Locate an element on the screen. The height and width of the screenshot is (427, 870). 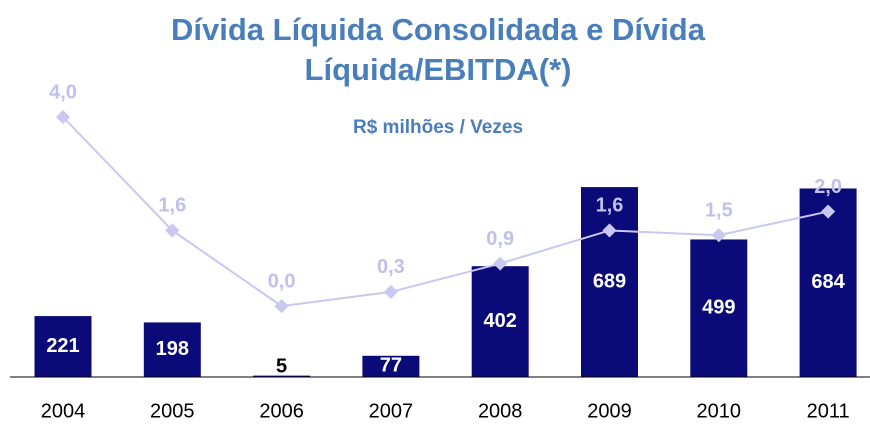
x-tick-label: 2004 is located at coordinates (63, 411).